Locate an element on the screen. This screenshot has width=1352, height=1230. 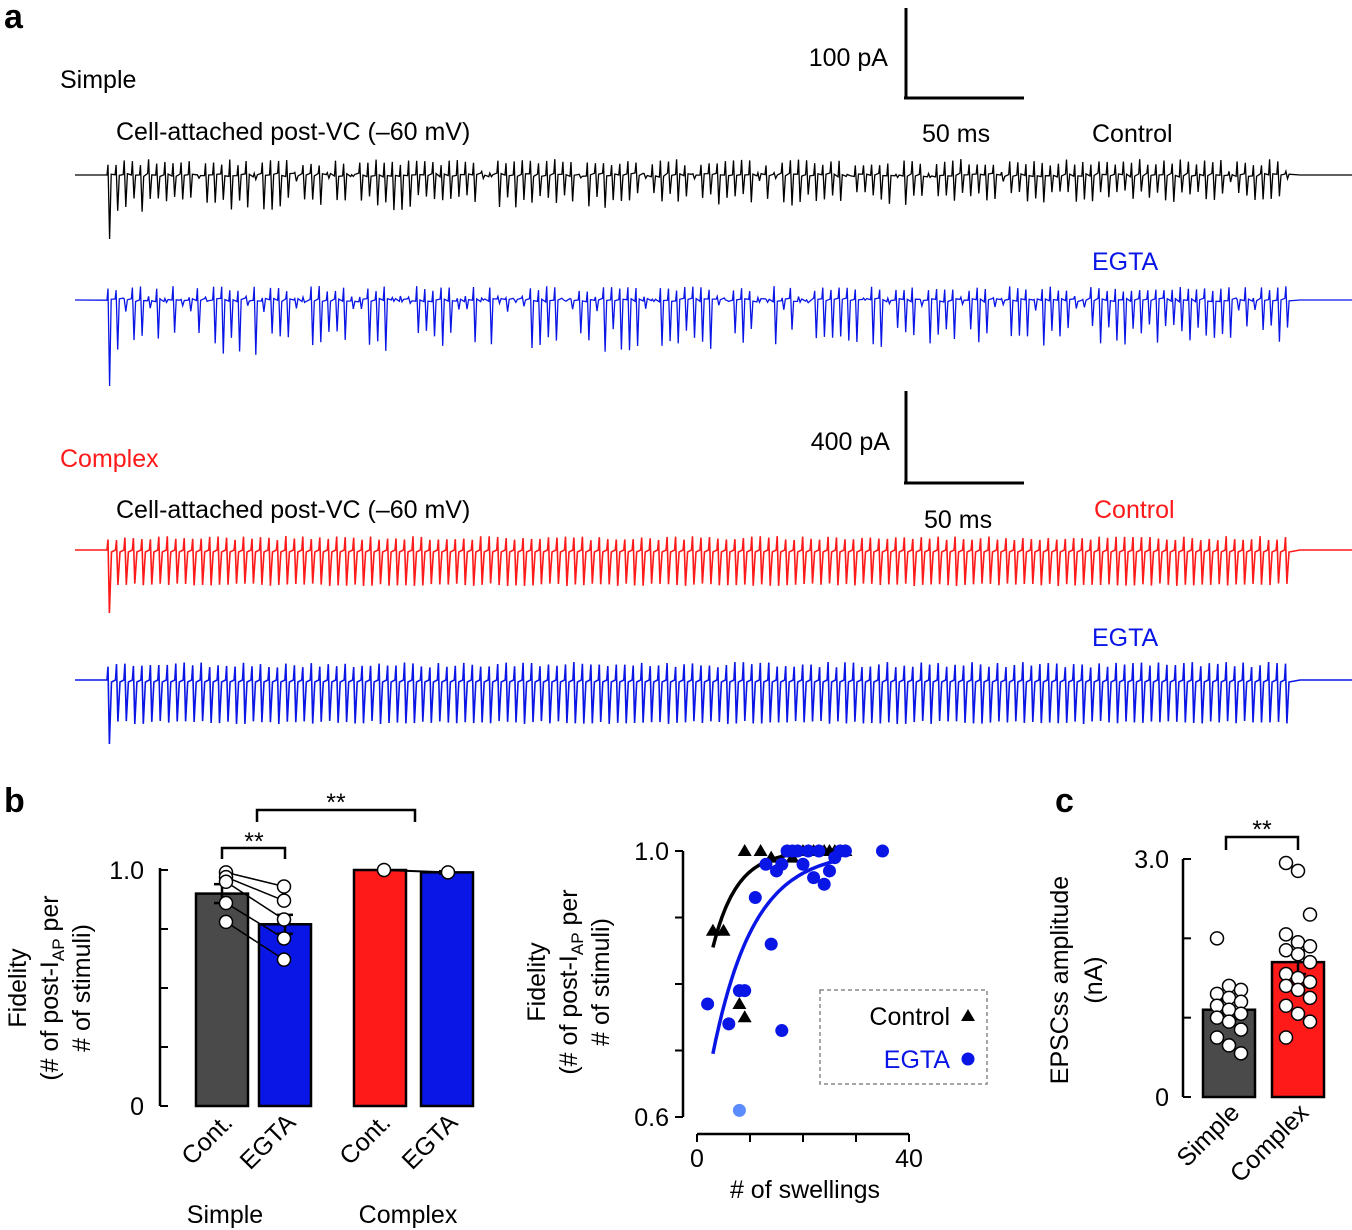
panel-b-ylabel-line2b: per is located at coordinates (50, 916).